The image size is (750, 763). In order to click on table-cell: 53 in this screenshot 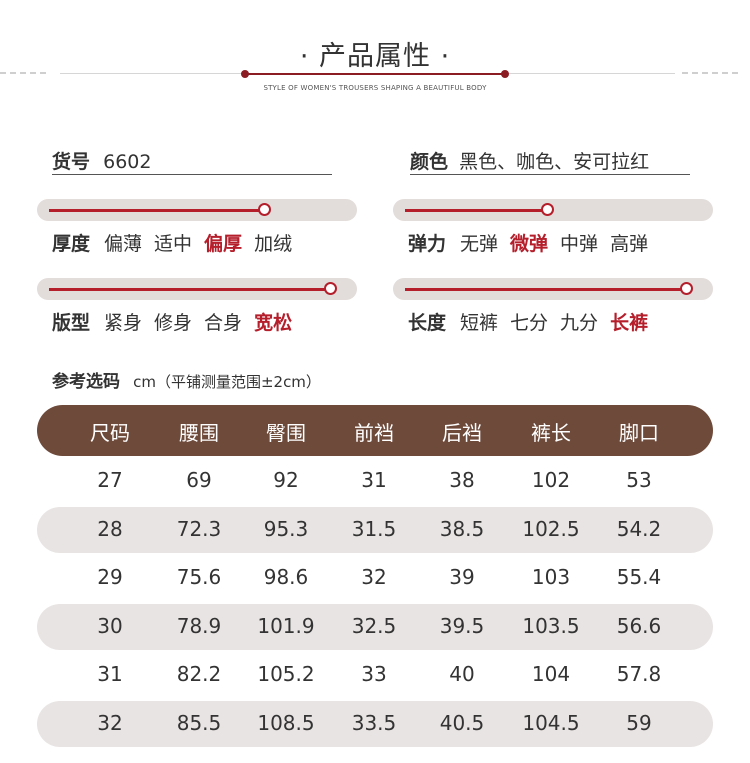, I will do `click(639, 480)`.